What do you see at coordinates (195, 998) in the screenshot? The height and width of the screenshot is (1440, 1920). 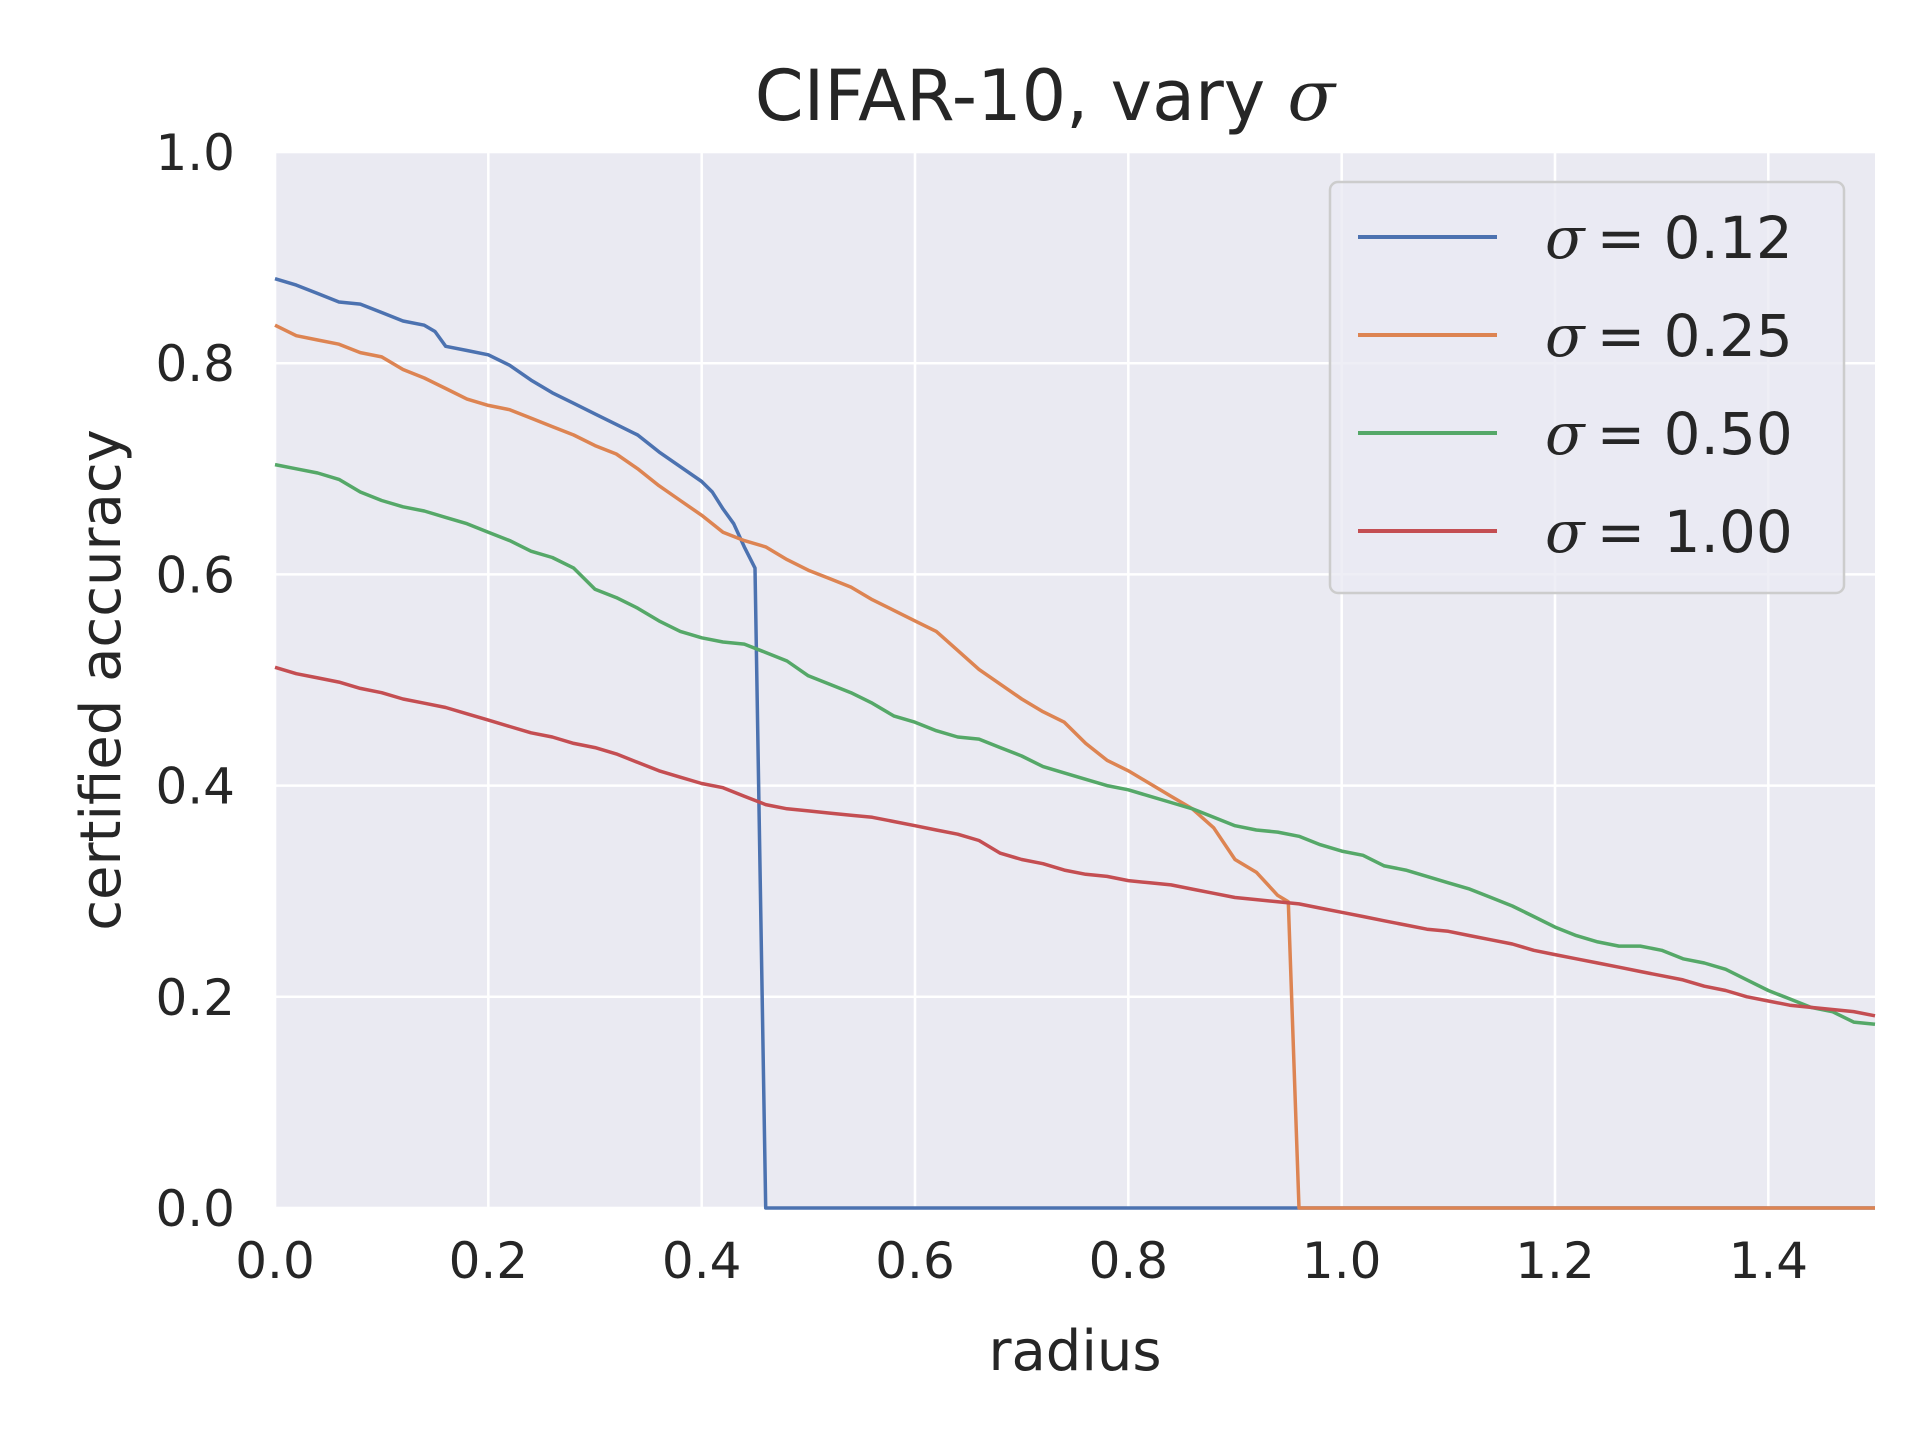 I see `y-tick-label: 0.2` at bounding box center [195, 998].